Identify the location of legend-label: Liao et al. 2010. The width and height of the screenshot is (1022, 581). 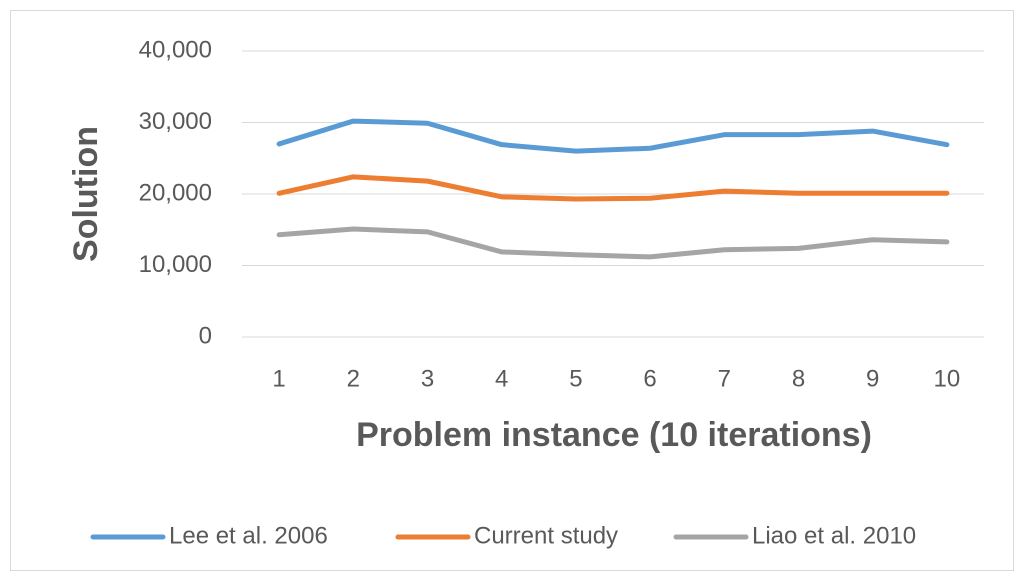
(834, 535).